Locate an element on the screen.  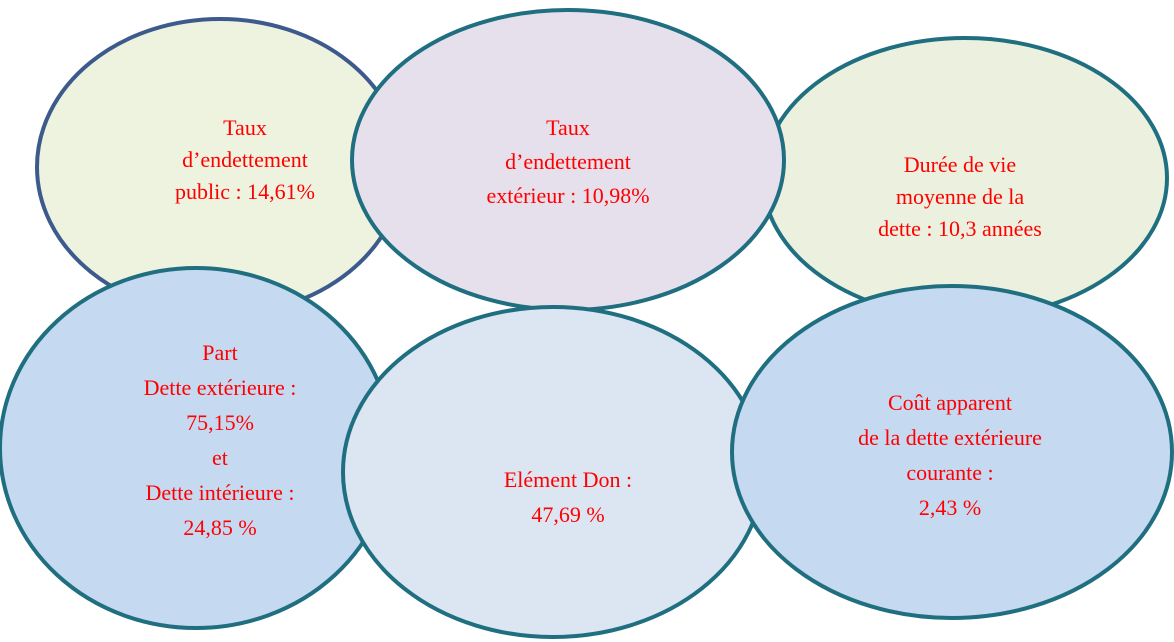
node-label: 24,85 % is located at coordinates (219, 527).